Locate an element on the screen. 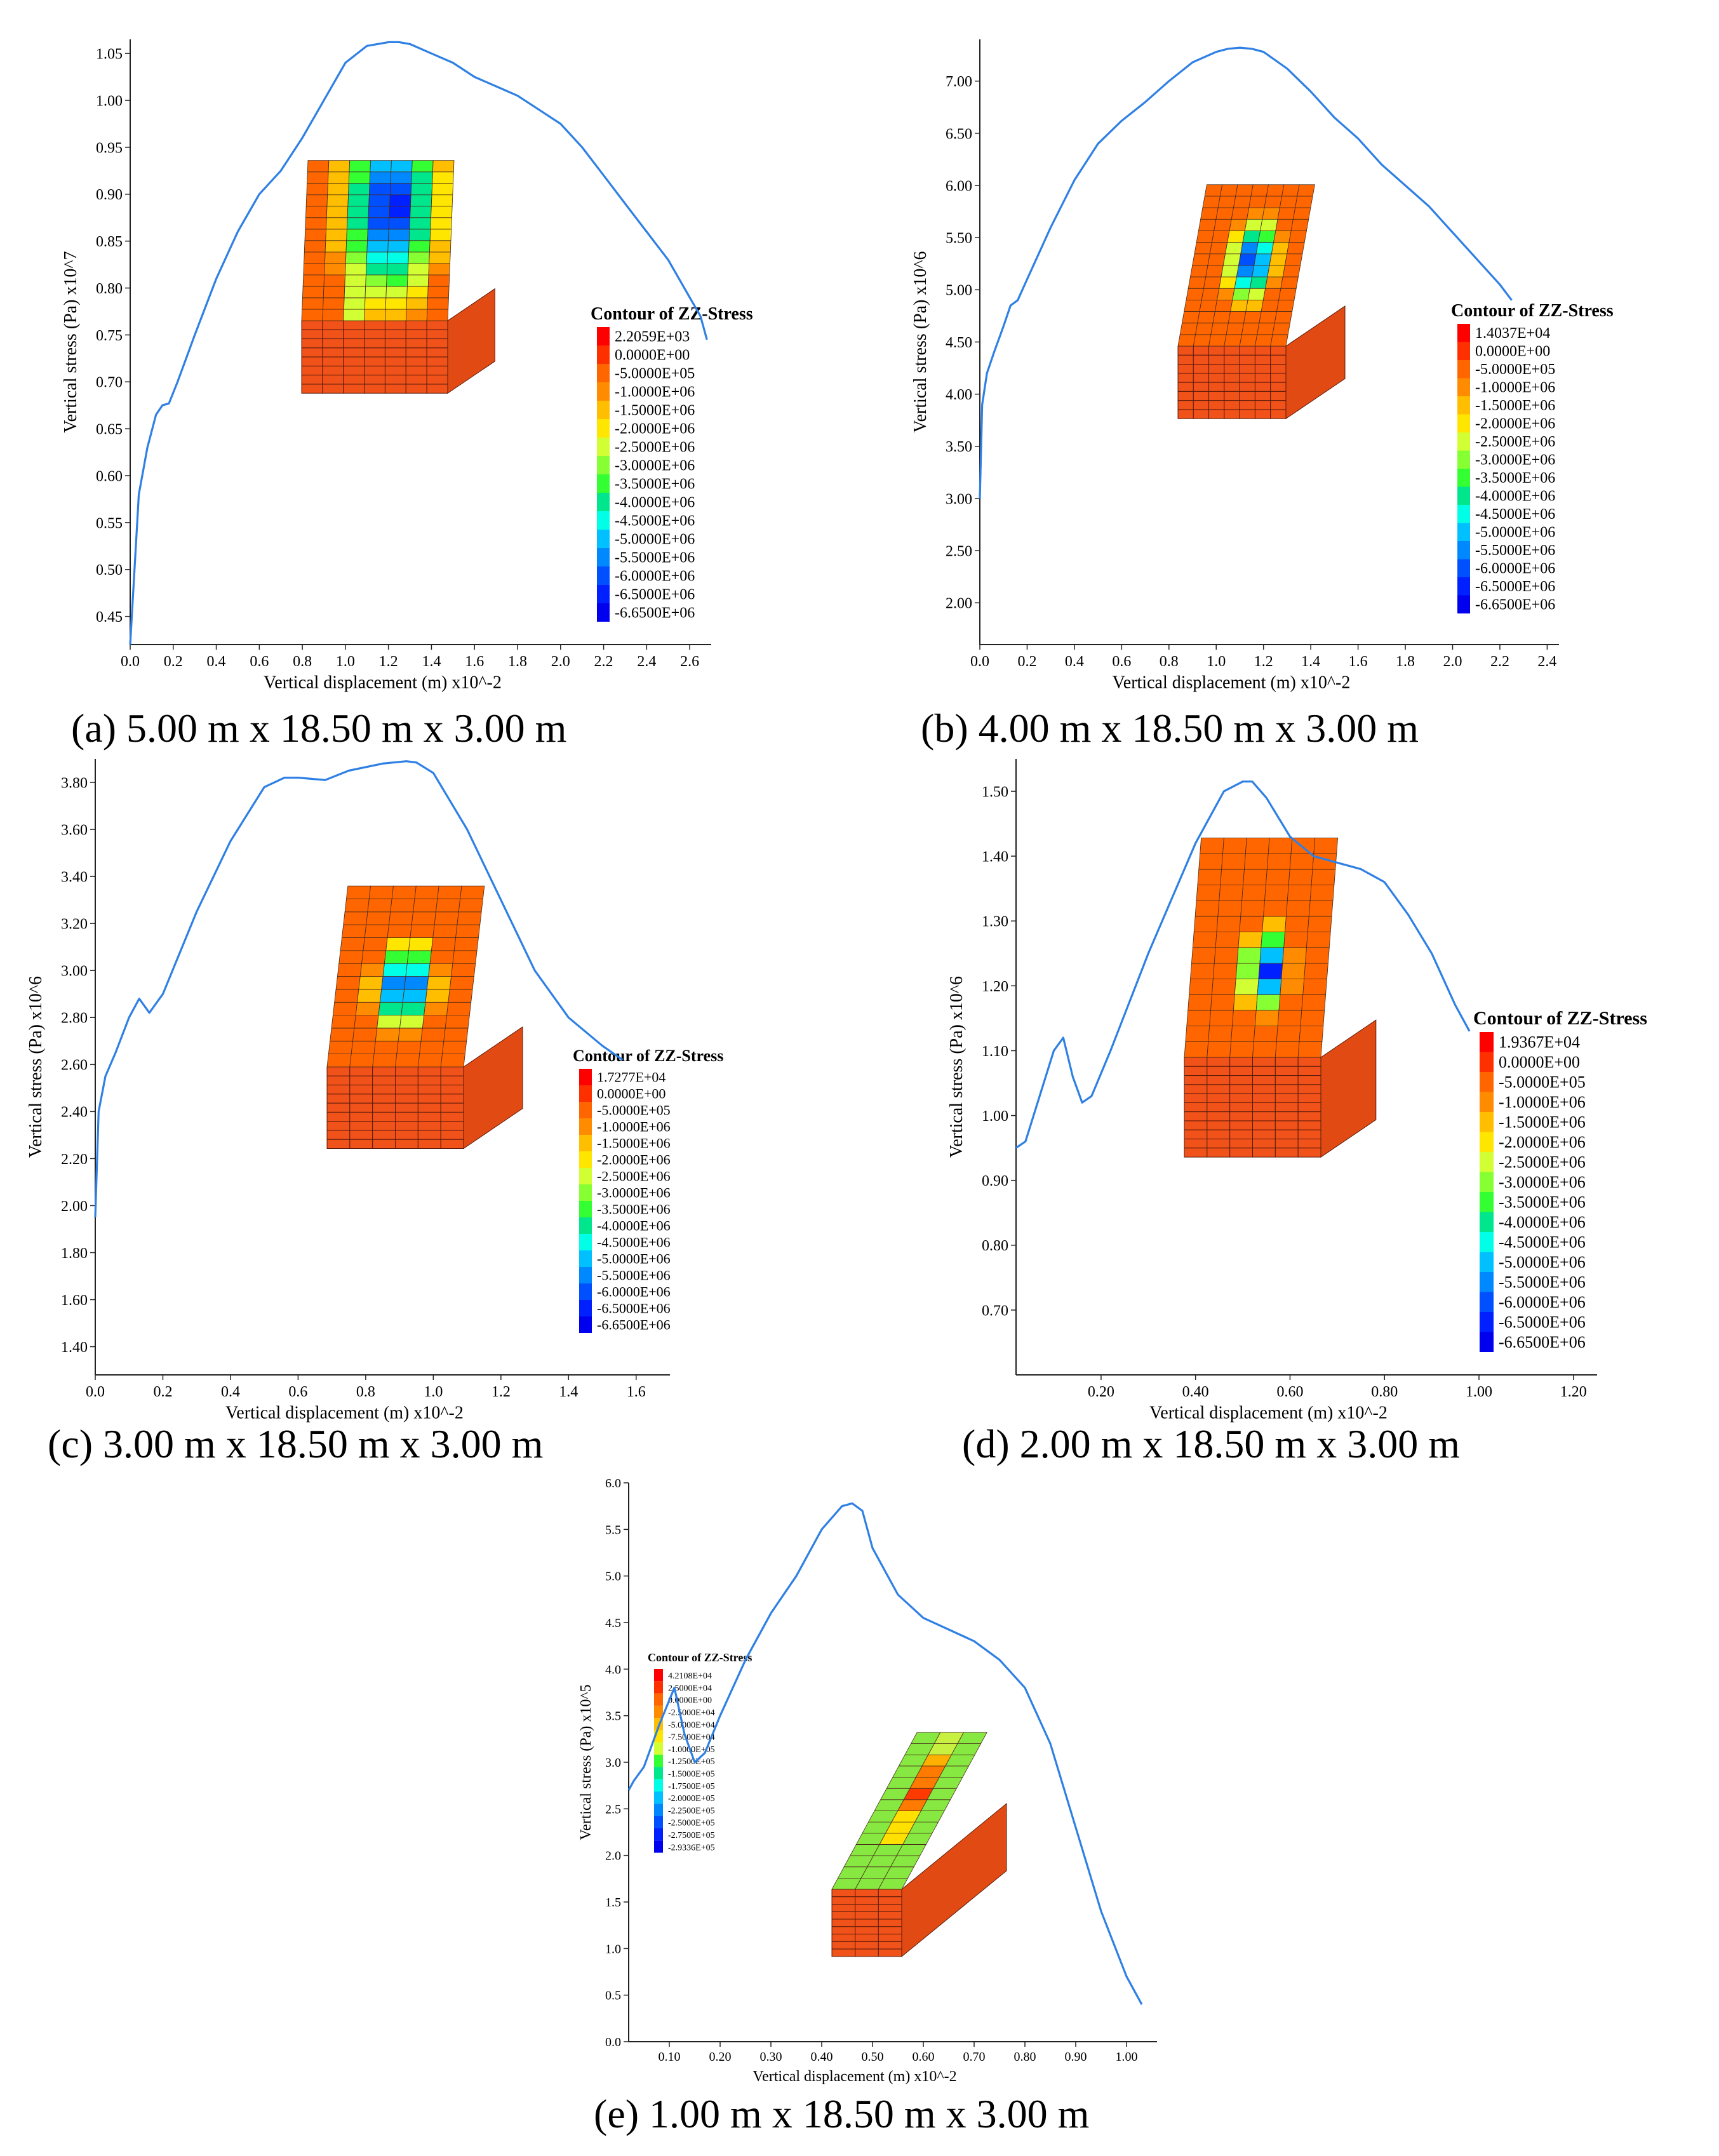 The width and height of the screenshot is (1719, 2156). panel-a-x-axis-label: Vertical displacement (m) x10^-2 is located at coordinates (383, 682).